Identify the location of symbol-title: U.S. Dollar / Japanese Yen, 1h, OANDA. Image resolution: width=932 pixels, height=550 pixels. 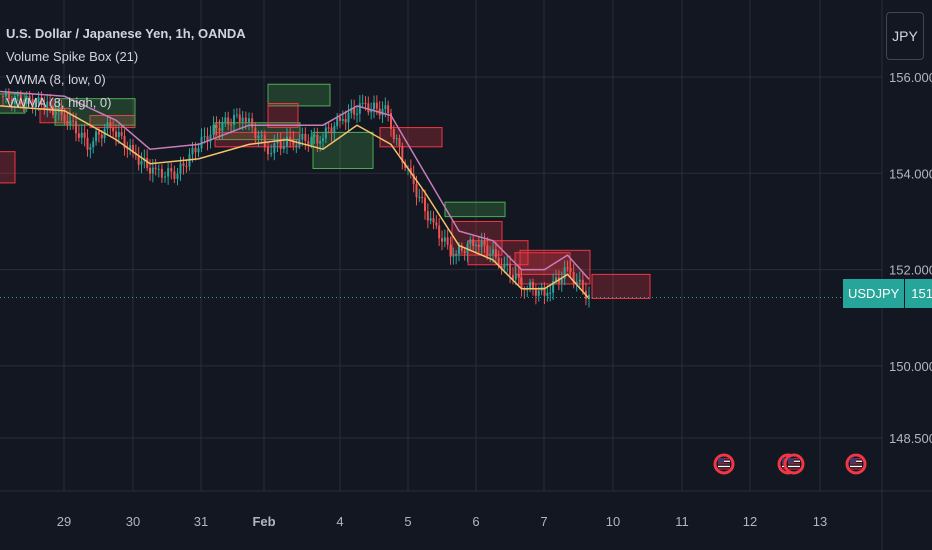
(126, 33).